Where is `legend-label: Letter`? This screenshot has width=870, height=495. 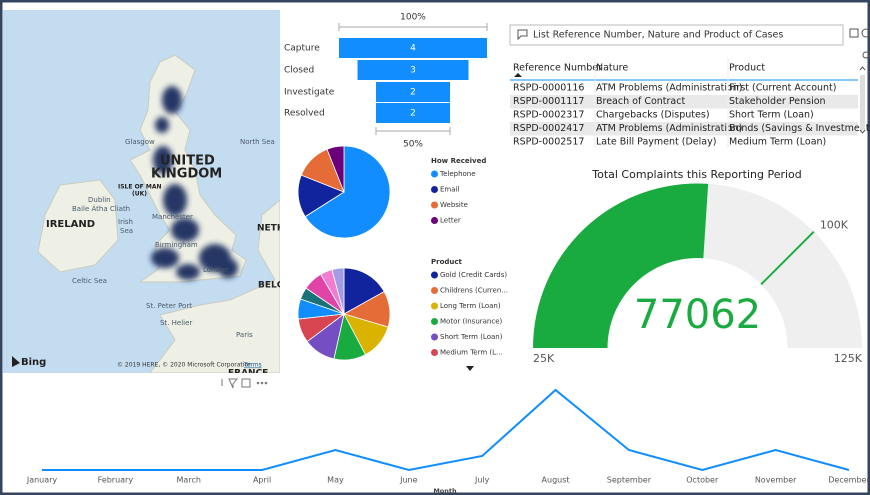
legend-label: Letter is located at coordinates (450, 221).